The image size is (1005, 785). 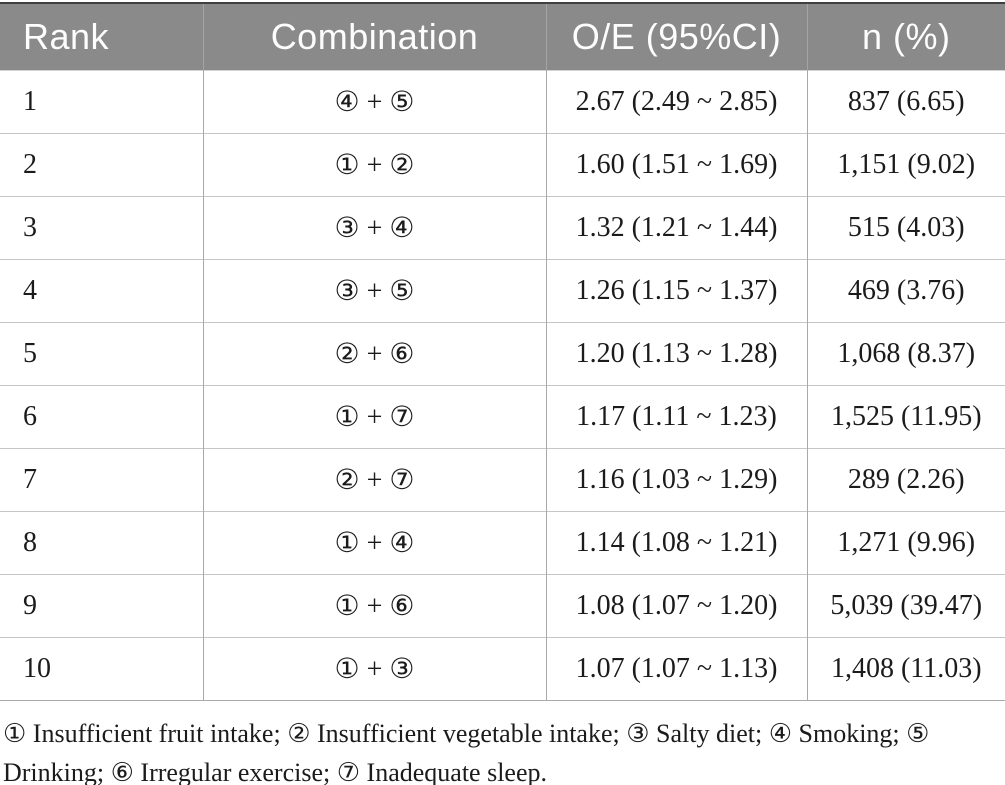 I want to click on cell-n-percent: 1,271 (9.96), so click(x=906, y=543).